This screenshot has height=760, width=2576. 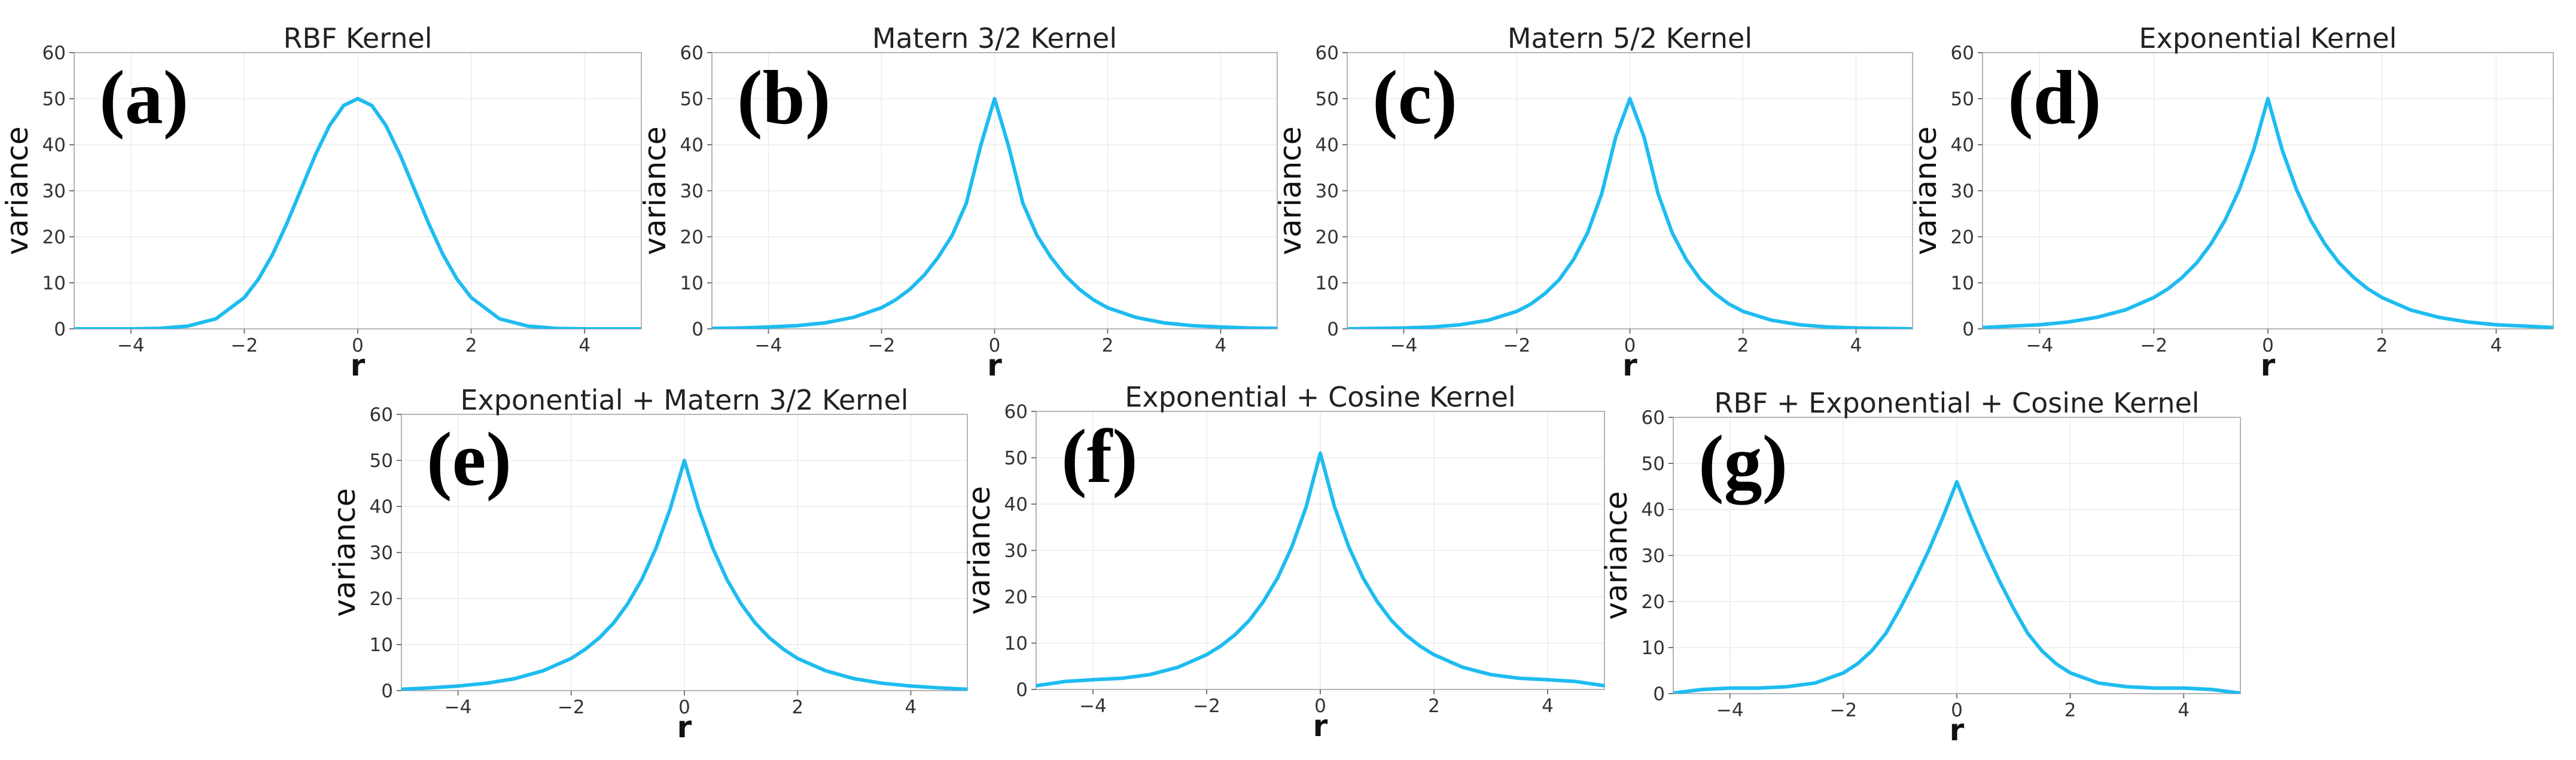 I want to click on panel-letter-label: (d), so click(x=2054, y=97).